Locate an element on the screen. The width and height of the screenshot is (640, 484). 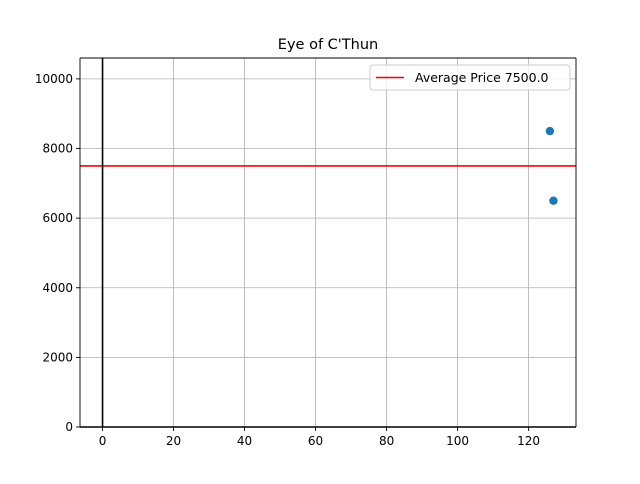
legend: Average Price 7500.0 is located at coordinates (470, 77).